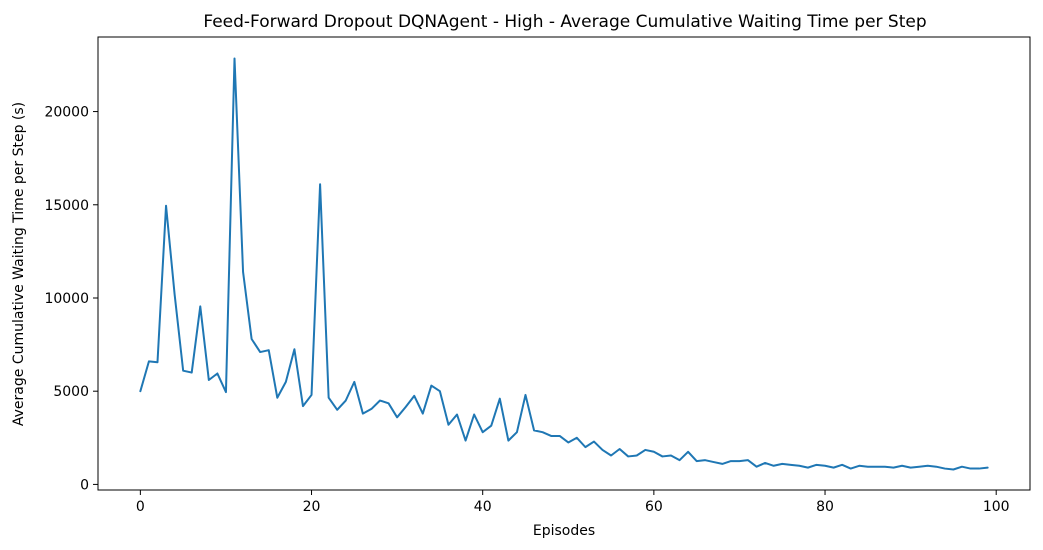  I want to click on x-axis-ticks: 0 20 40 60 80 100, so click(573, 502).